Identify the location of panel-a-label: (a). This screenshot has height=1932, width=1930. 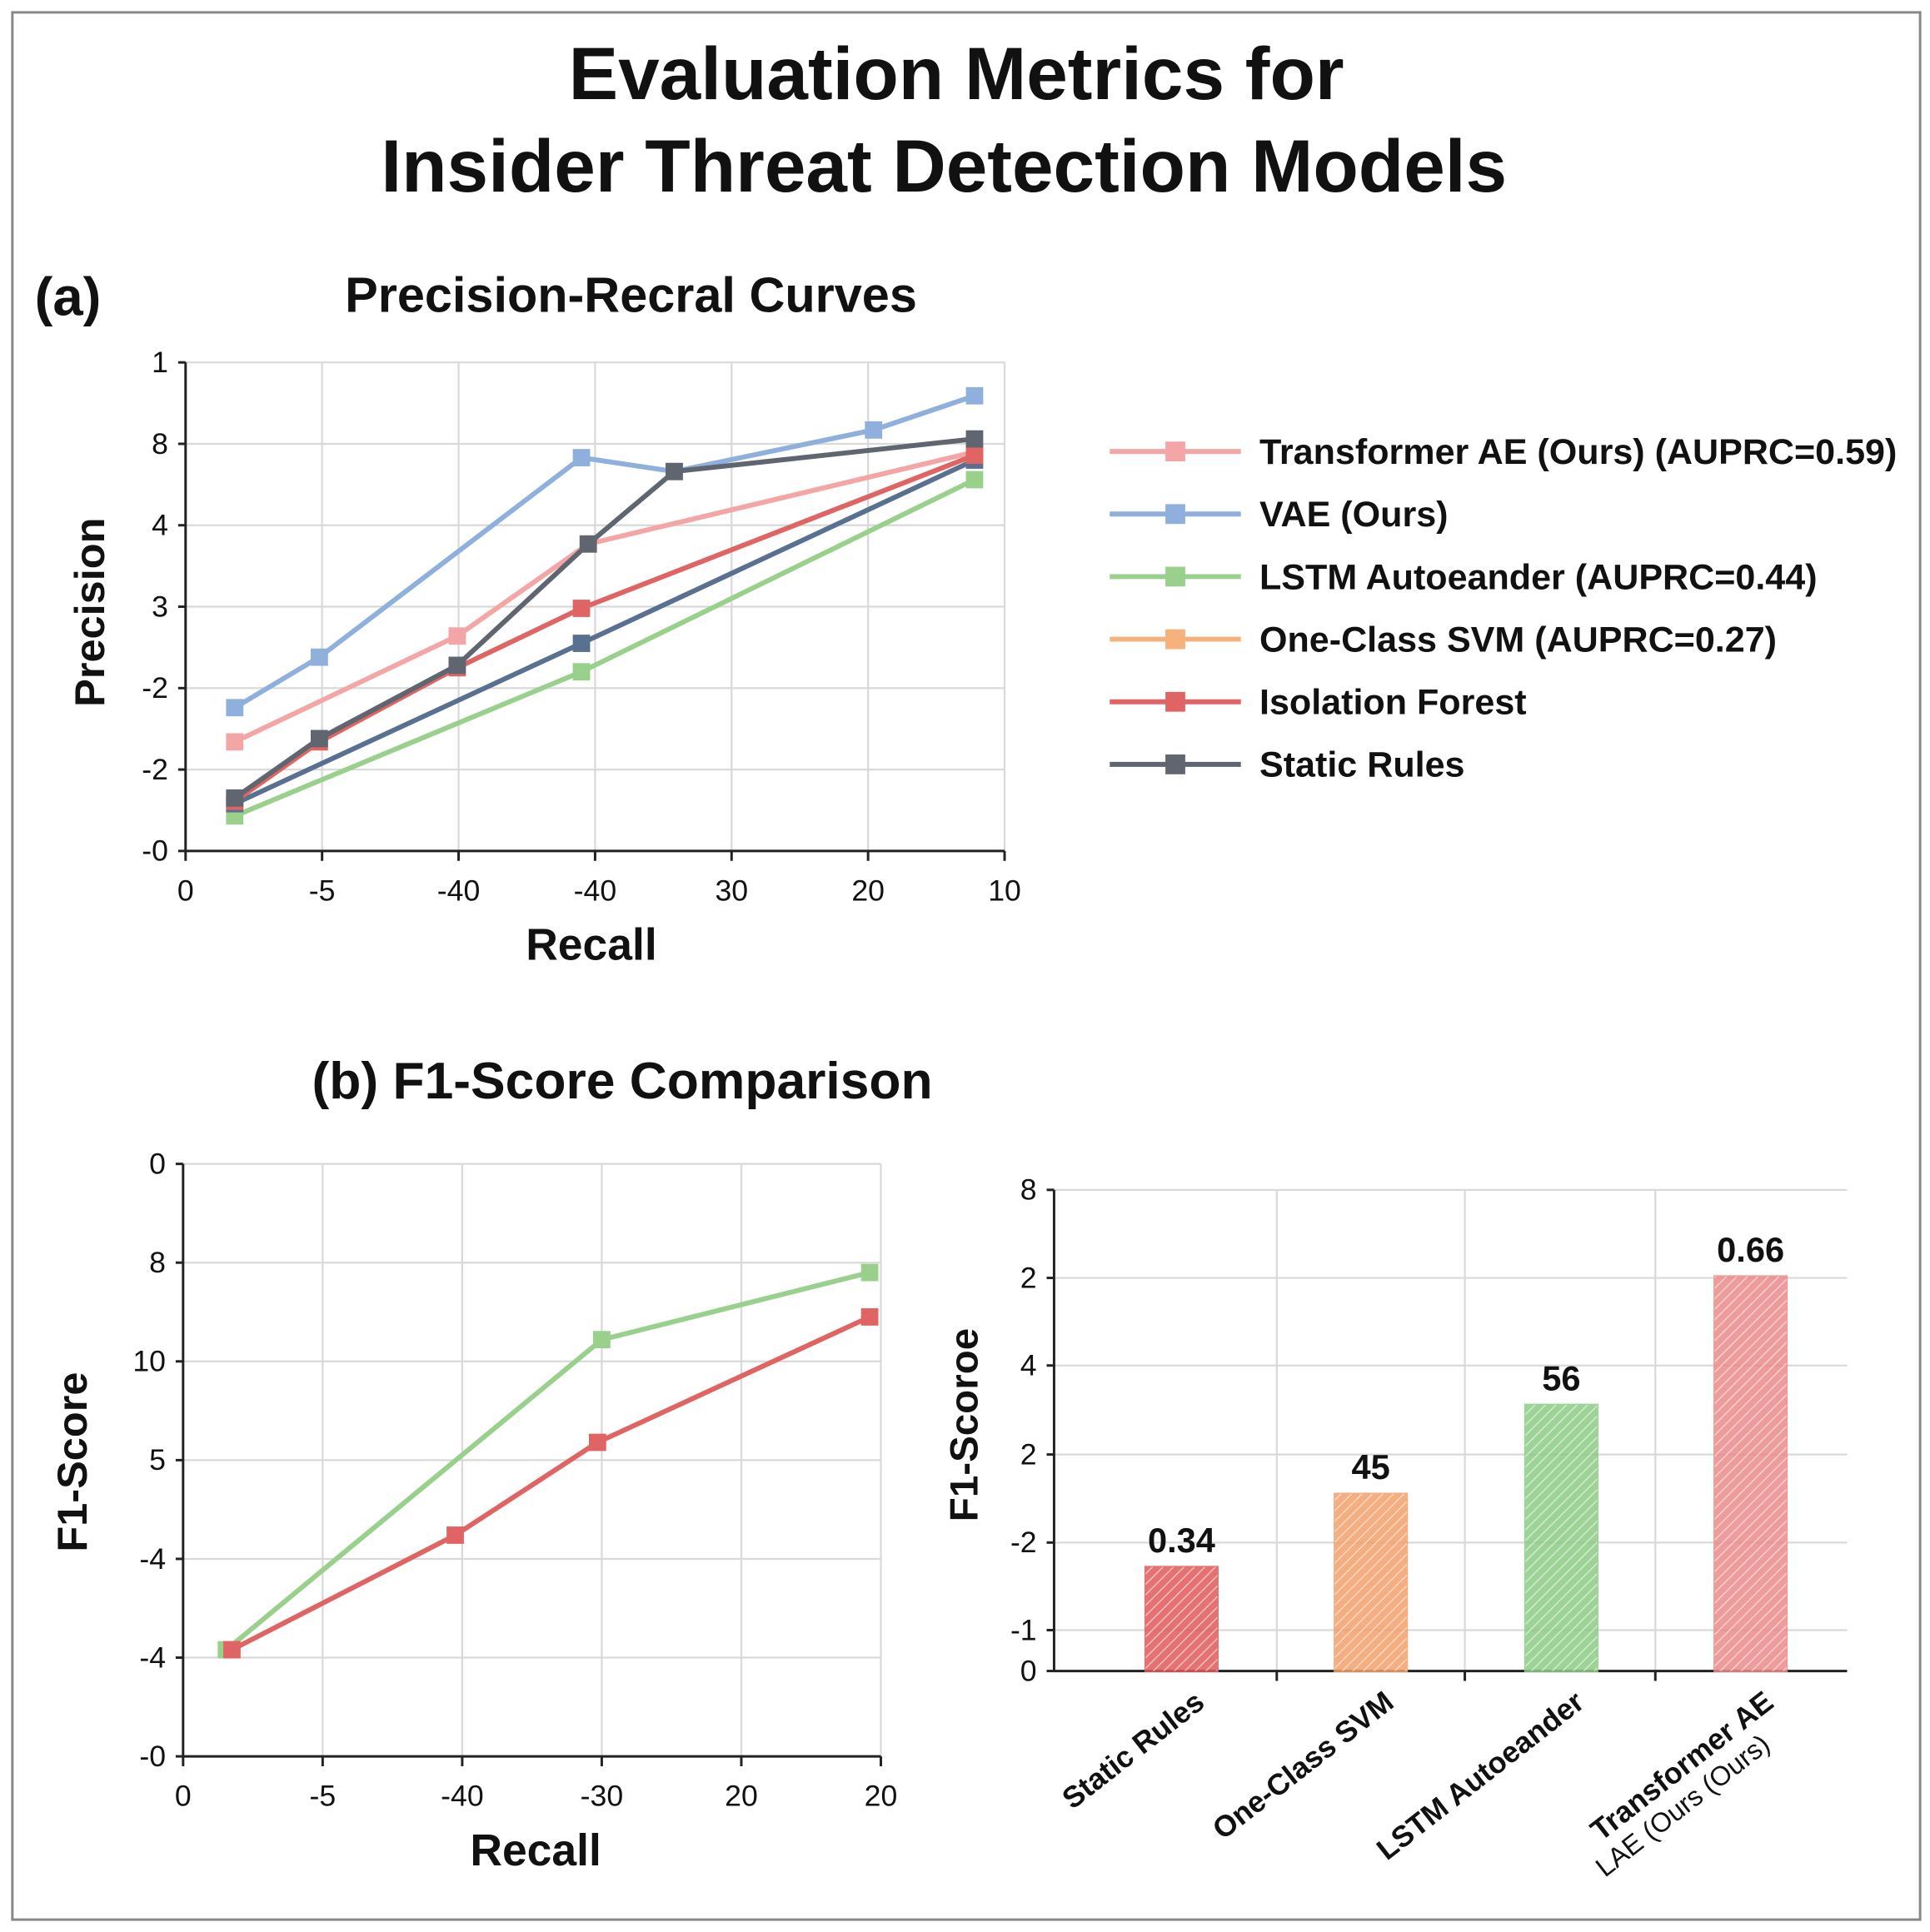
(68, 296).